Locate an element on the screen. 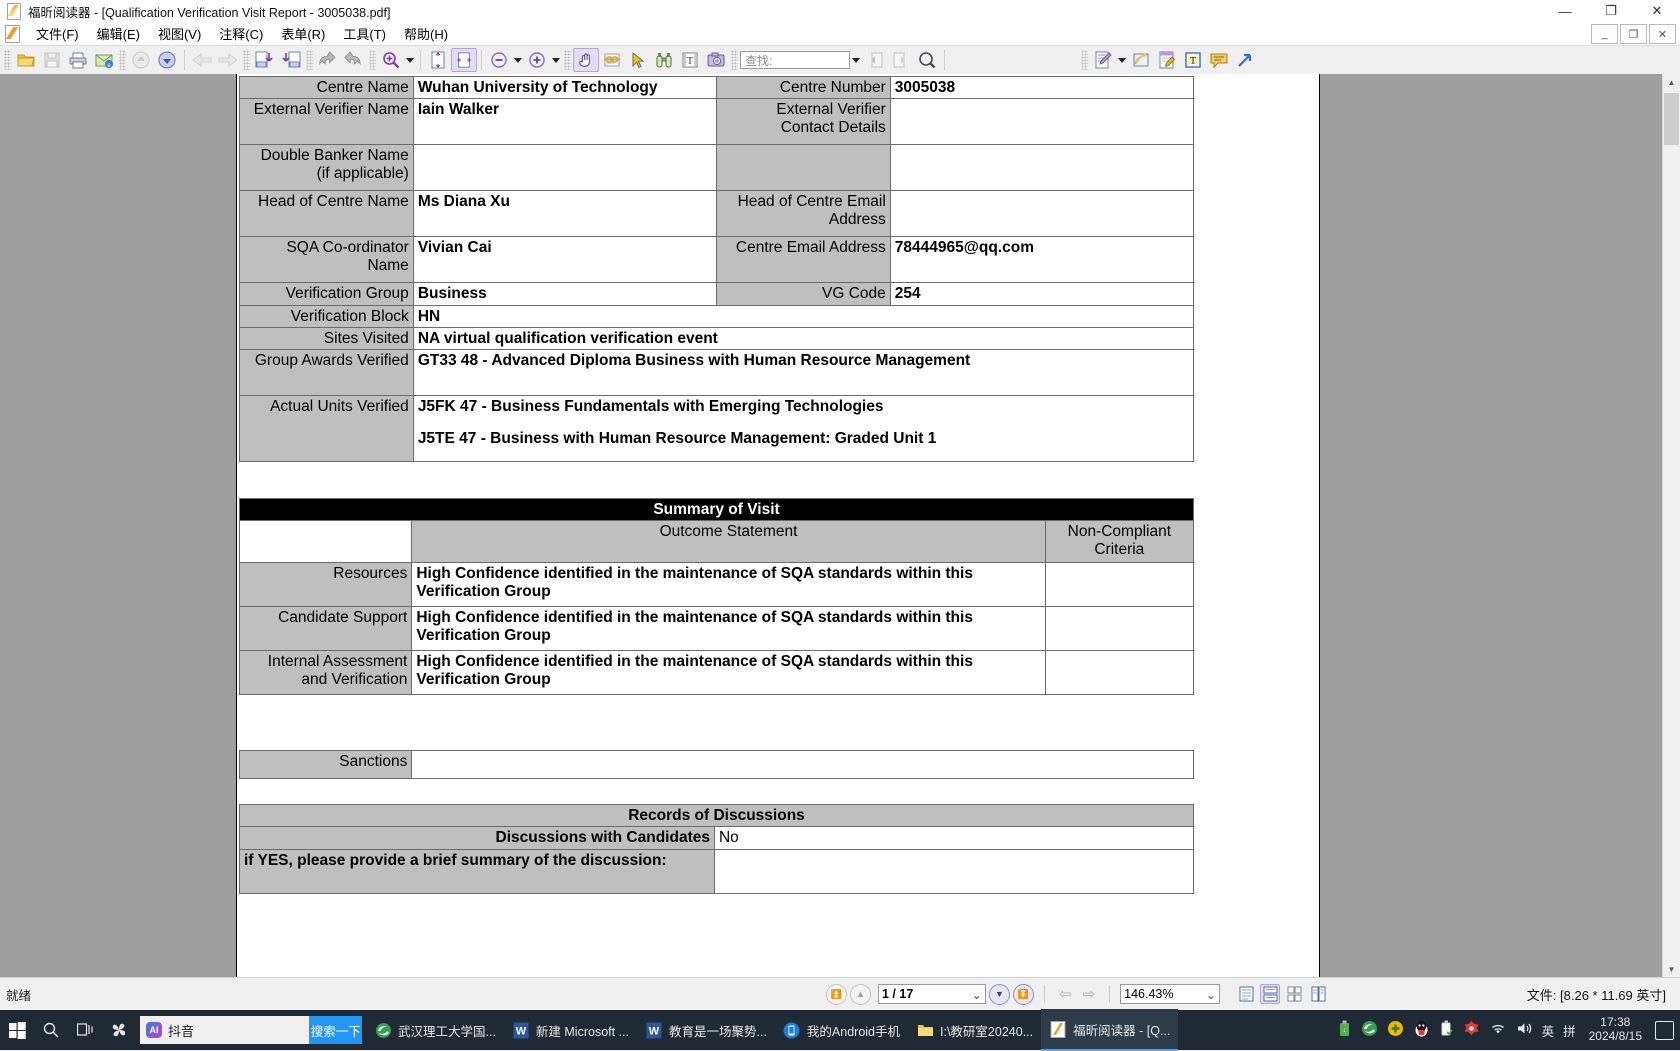 Image resolution: width=1680 pixels, height=1051 pixels. page-up-icon is located at coordinates (141, 60).